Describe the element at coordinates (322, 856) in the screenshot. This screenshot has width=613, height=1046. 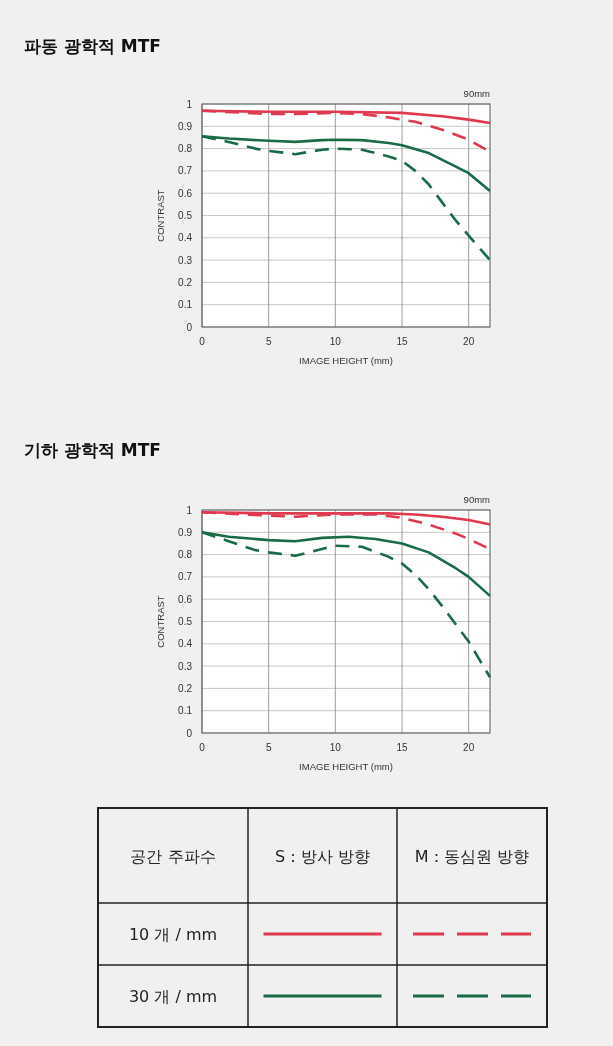
I see `text: S : 방사 방향` at that location.